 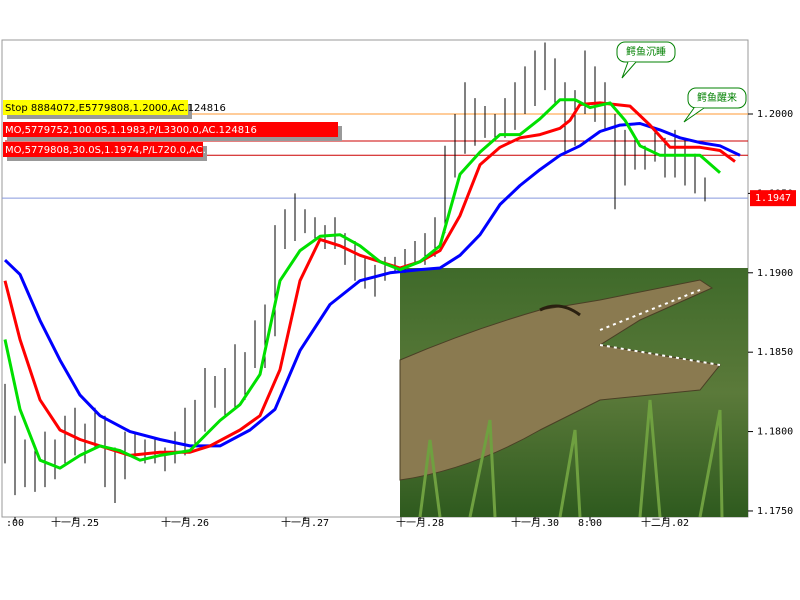 I want to click on x-tick-label: 8:00, so click(x=590, y=523).